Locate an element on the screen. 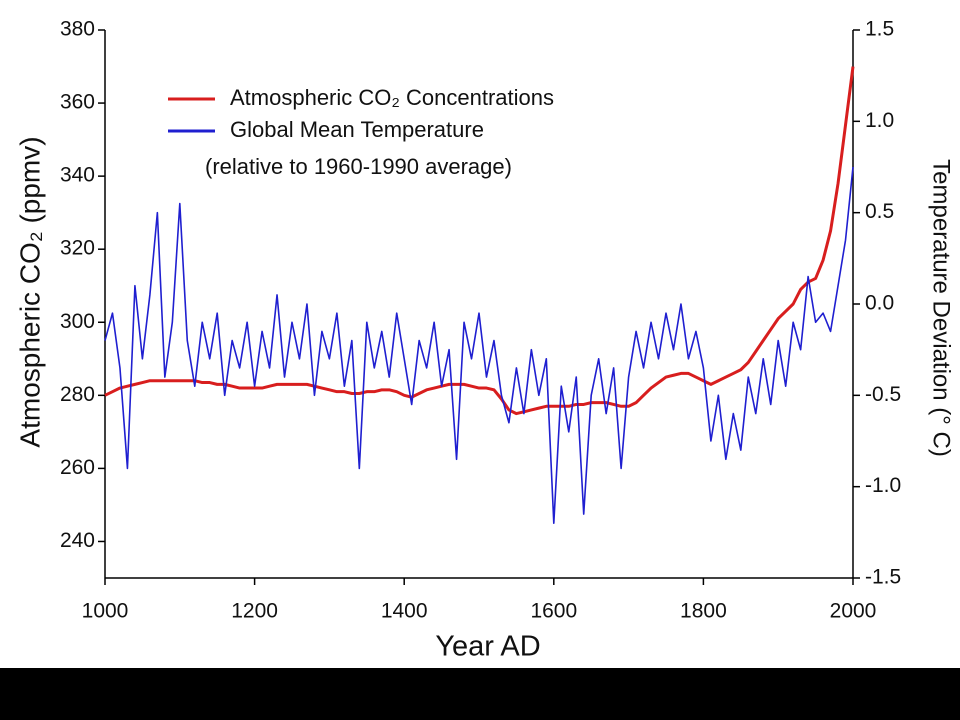  y-tick-label: 300 is located at coordinates (77, 321).